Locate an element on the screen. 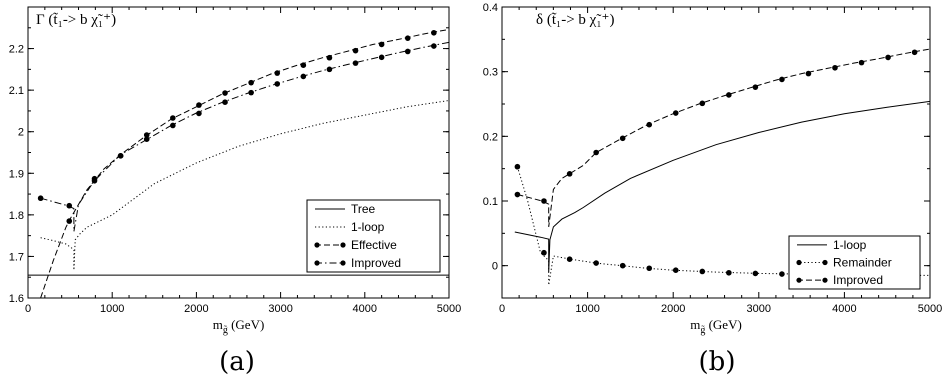  panel-caption: (a) is located at coordinates (237, 362).